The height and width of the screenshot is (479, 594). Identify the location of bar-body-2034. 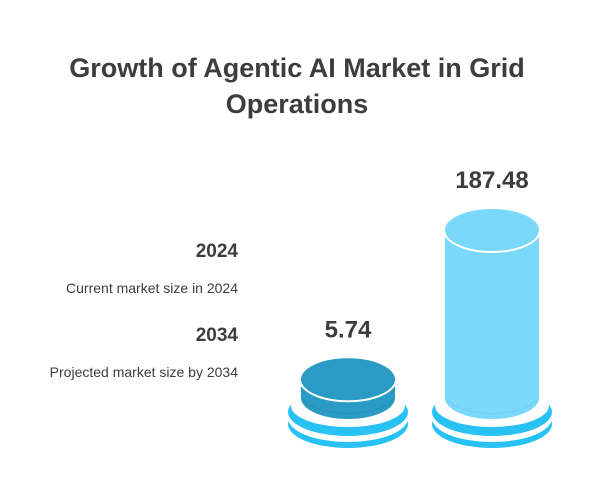
(492, 325).